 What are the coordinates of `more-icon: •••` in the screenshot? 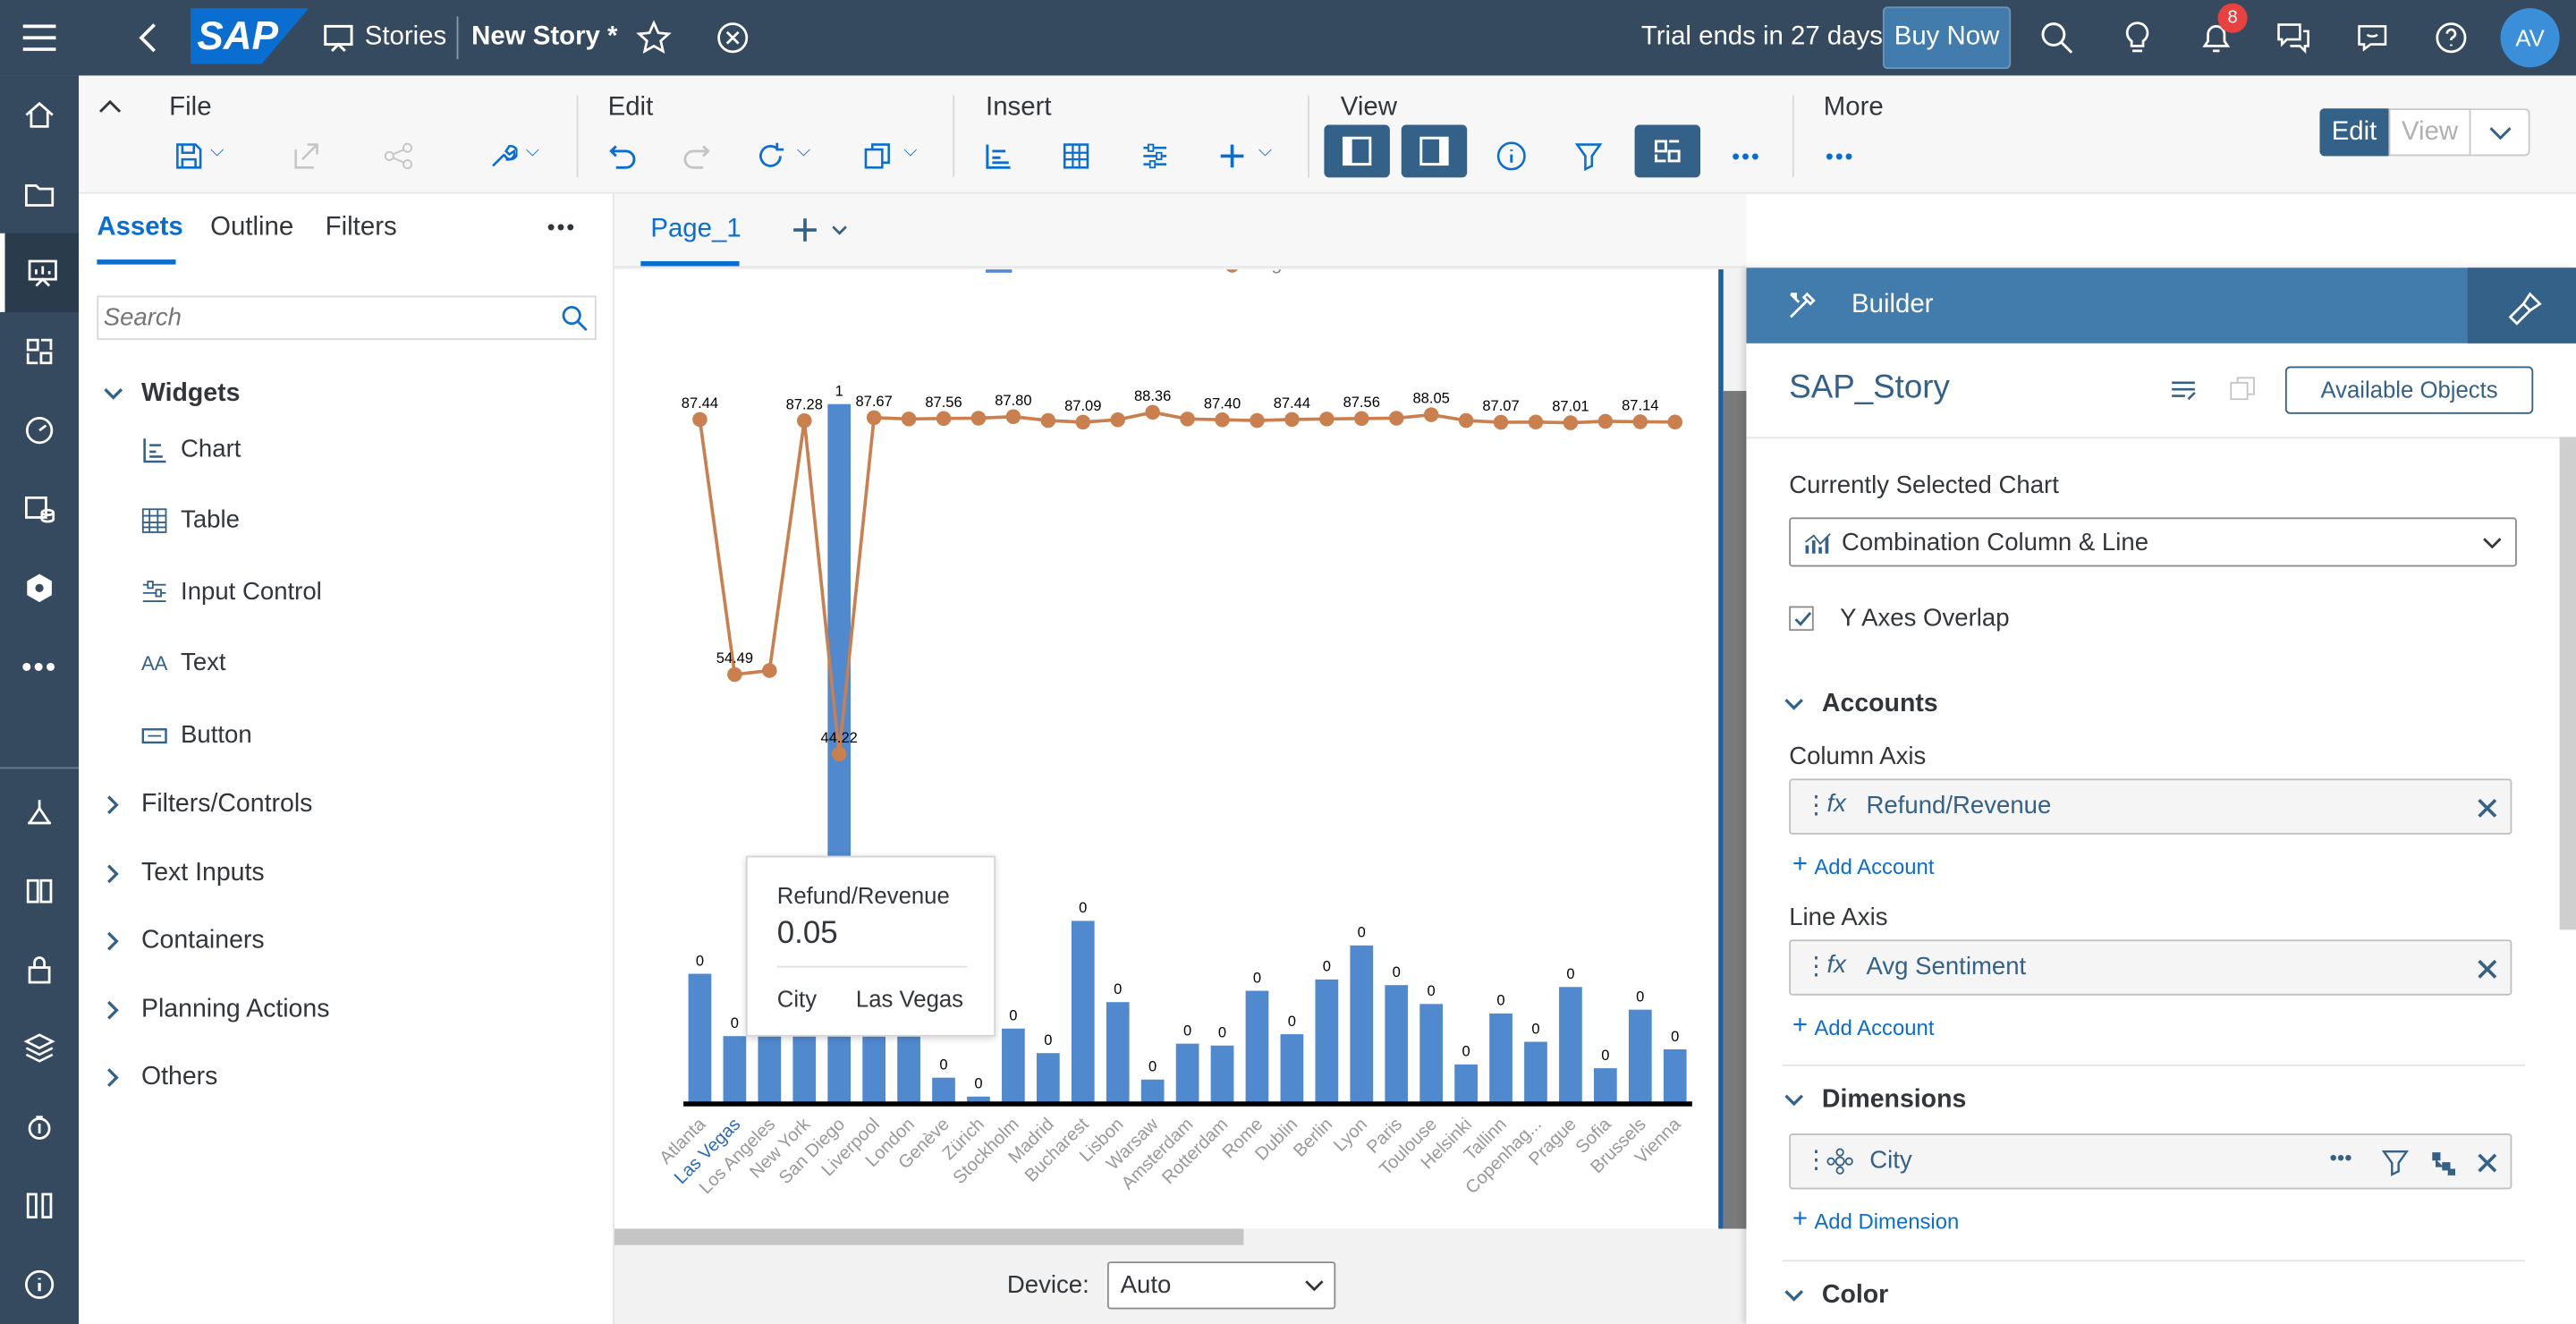 It's located at (2340, 1157).